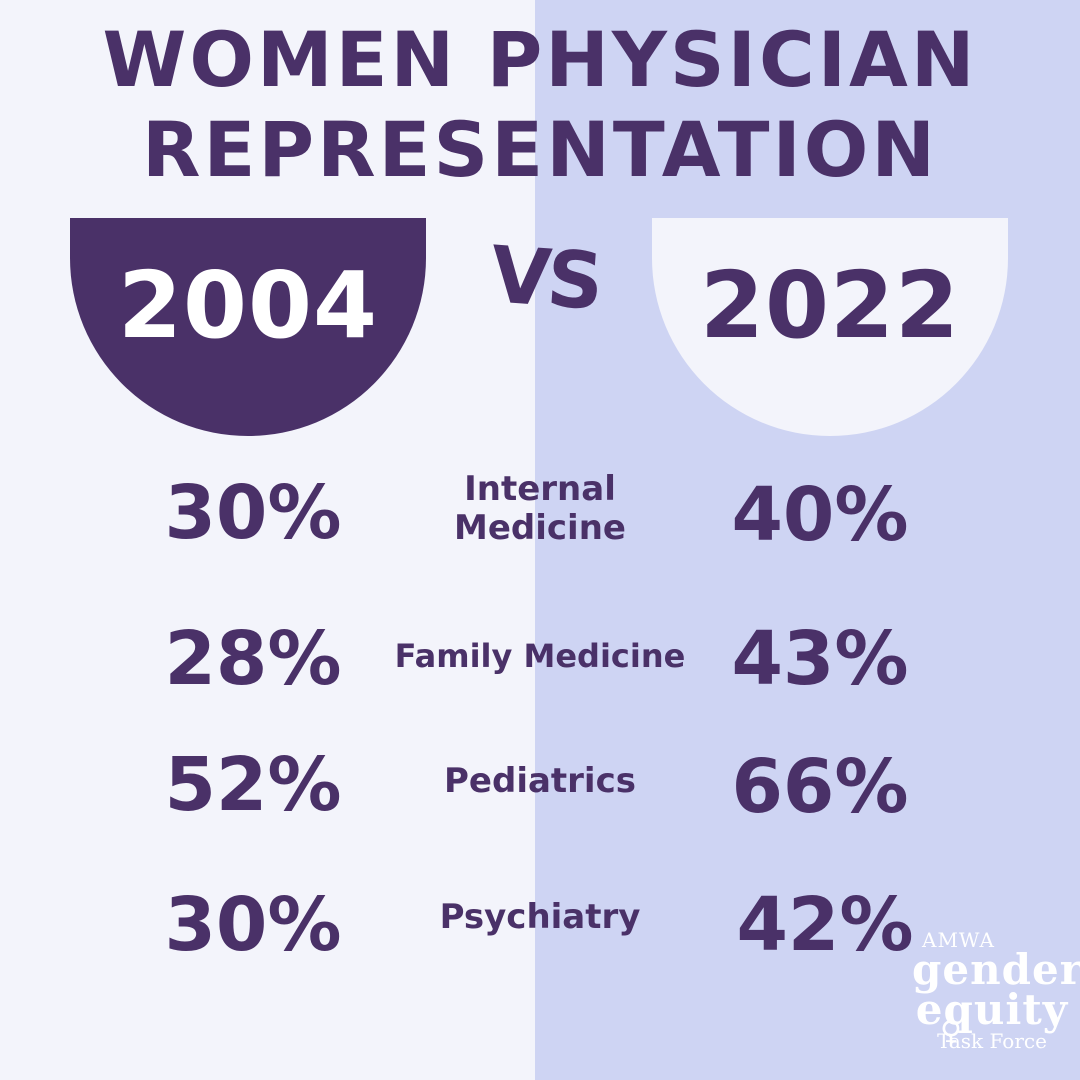 Image resolution: width=1080 pixels, height=1080 pixels. What do you see at coordinates (958, 940) in the screenshot?
I see `logo-org: AMWA` at bounding box center [958, 940].